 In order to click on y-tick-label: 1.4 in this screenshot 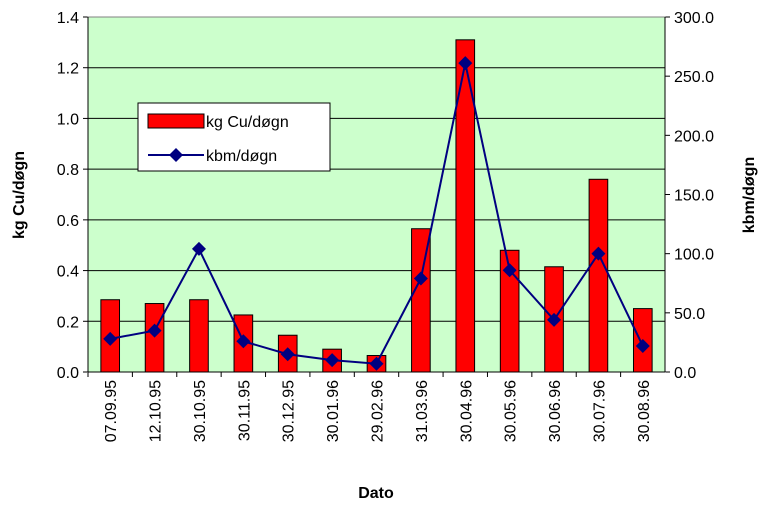, I will do `click(68, 18)`.